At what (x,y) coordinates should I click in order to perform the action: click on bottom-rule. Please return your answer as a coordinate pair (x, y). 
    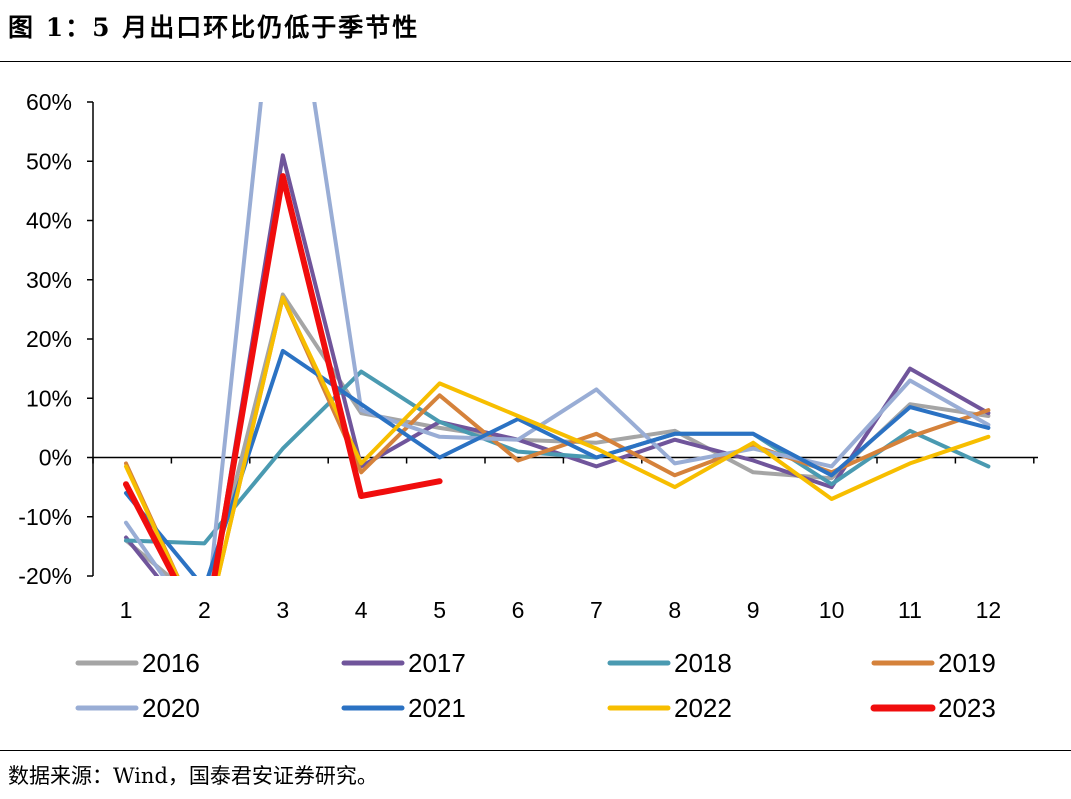
    Looking at the image, I should click on (535, 750).